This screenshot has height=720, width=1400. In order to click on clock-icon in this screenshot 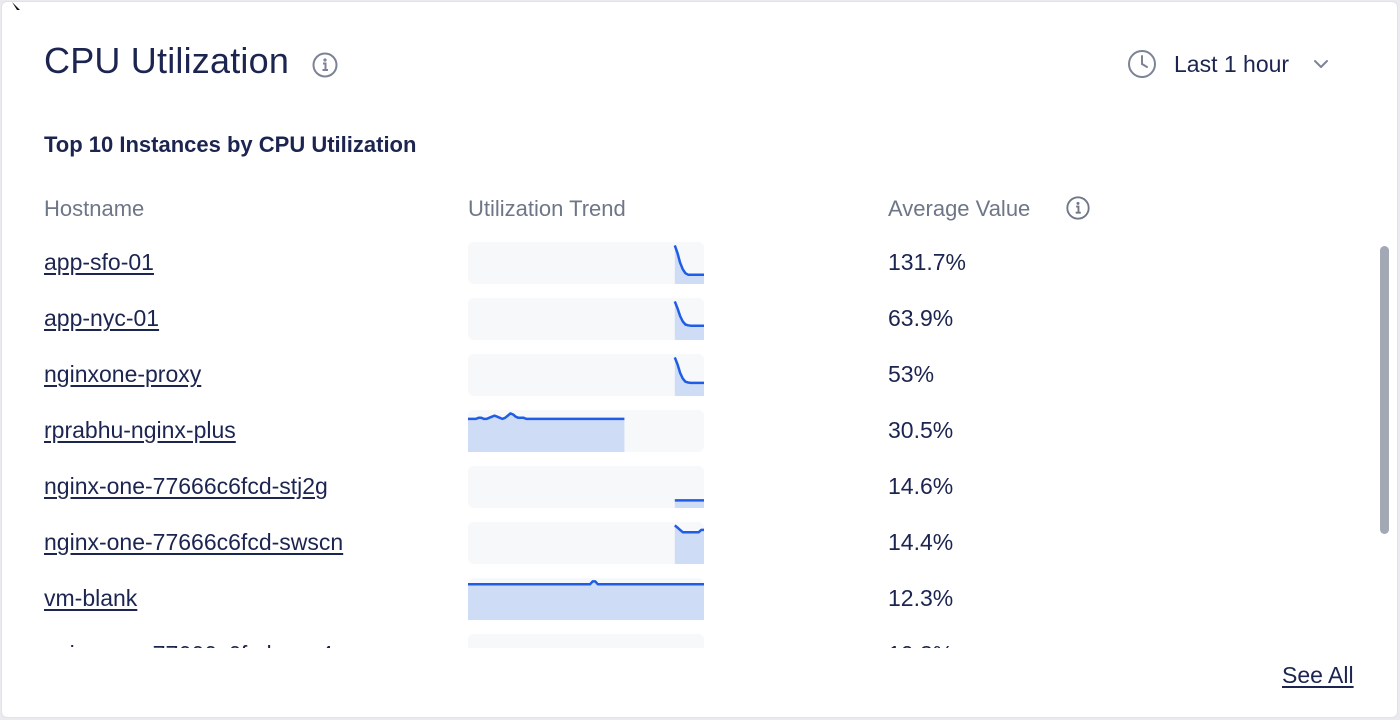, I will do `click(1142, 64)`.